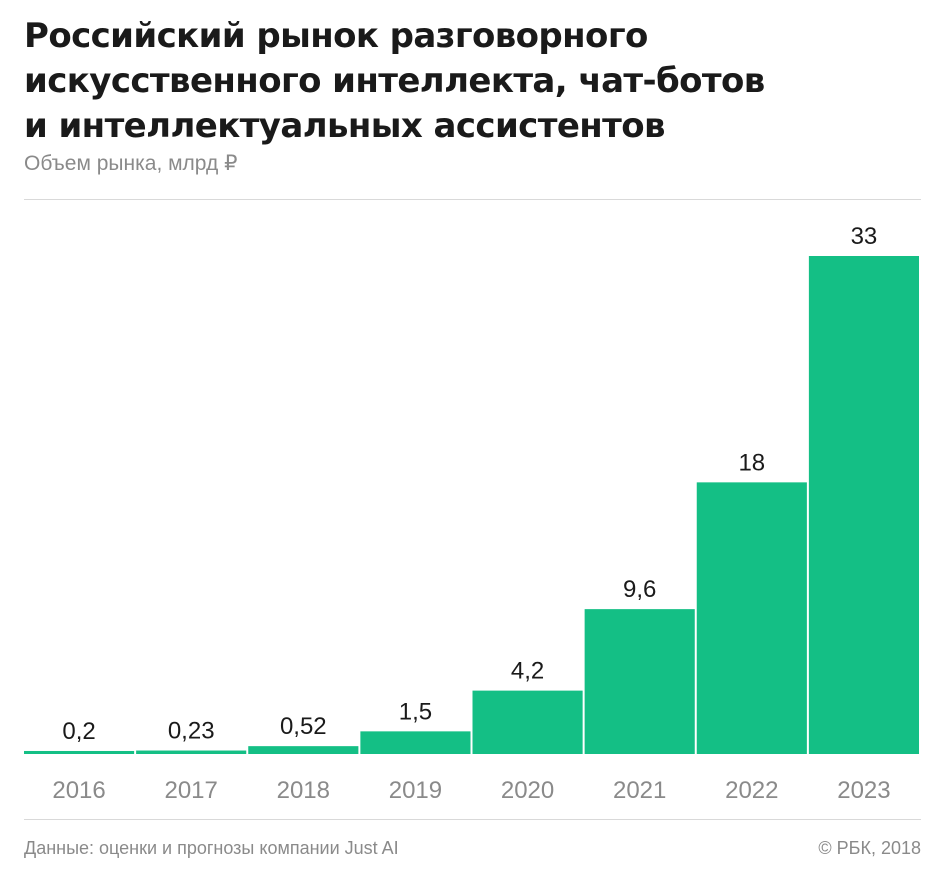  I want to click on bar-2019, so click(415, 742).